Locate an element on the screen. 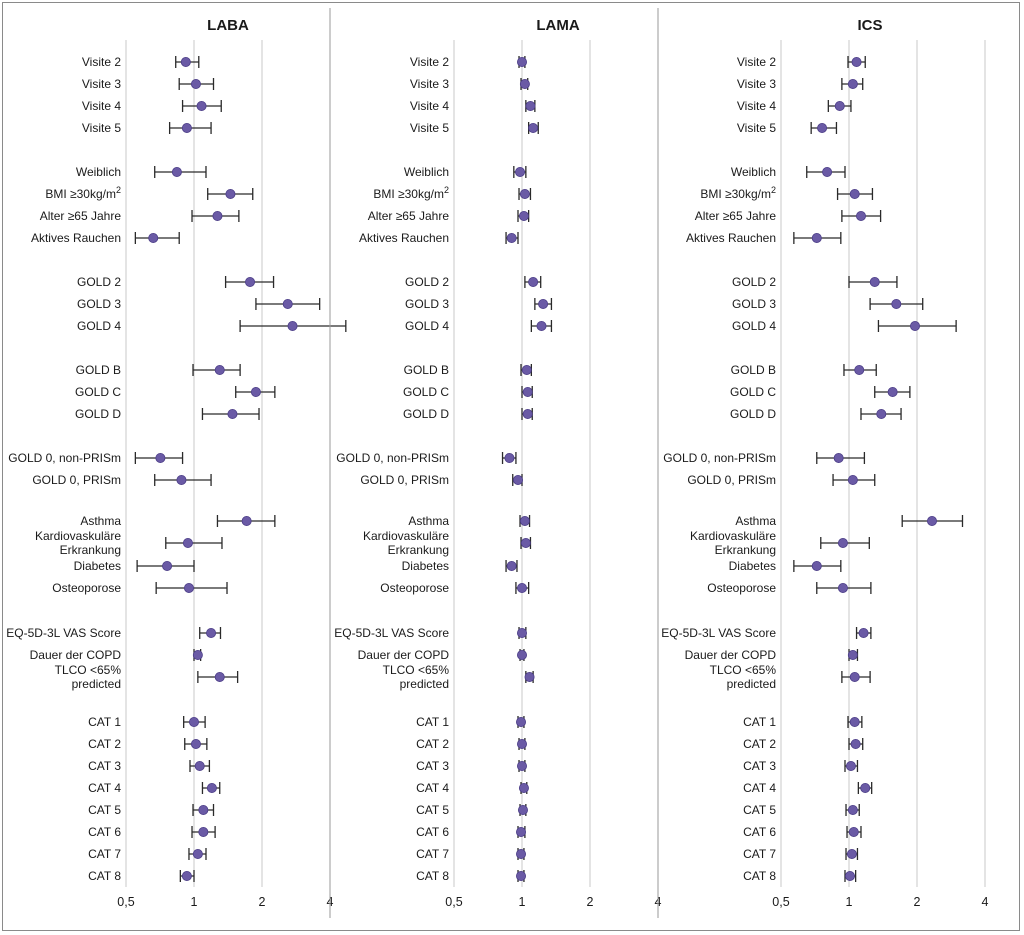  ics-gold-d-point is located at coordinates (881, 413).